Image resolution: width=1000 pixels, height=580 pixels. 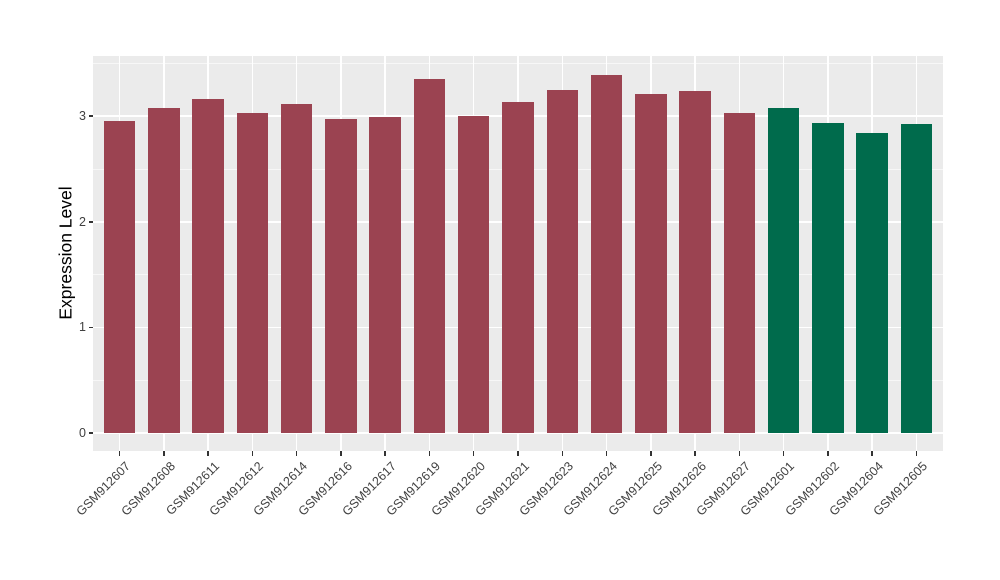 What do you see at coordinates (65, 253) in the screenshot?
I see `y-axis-title: Expression Level` at bounding box center [65, 253].